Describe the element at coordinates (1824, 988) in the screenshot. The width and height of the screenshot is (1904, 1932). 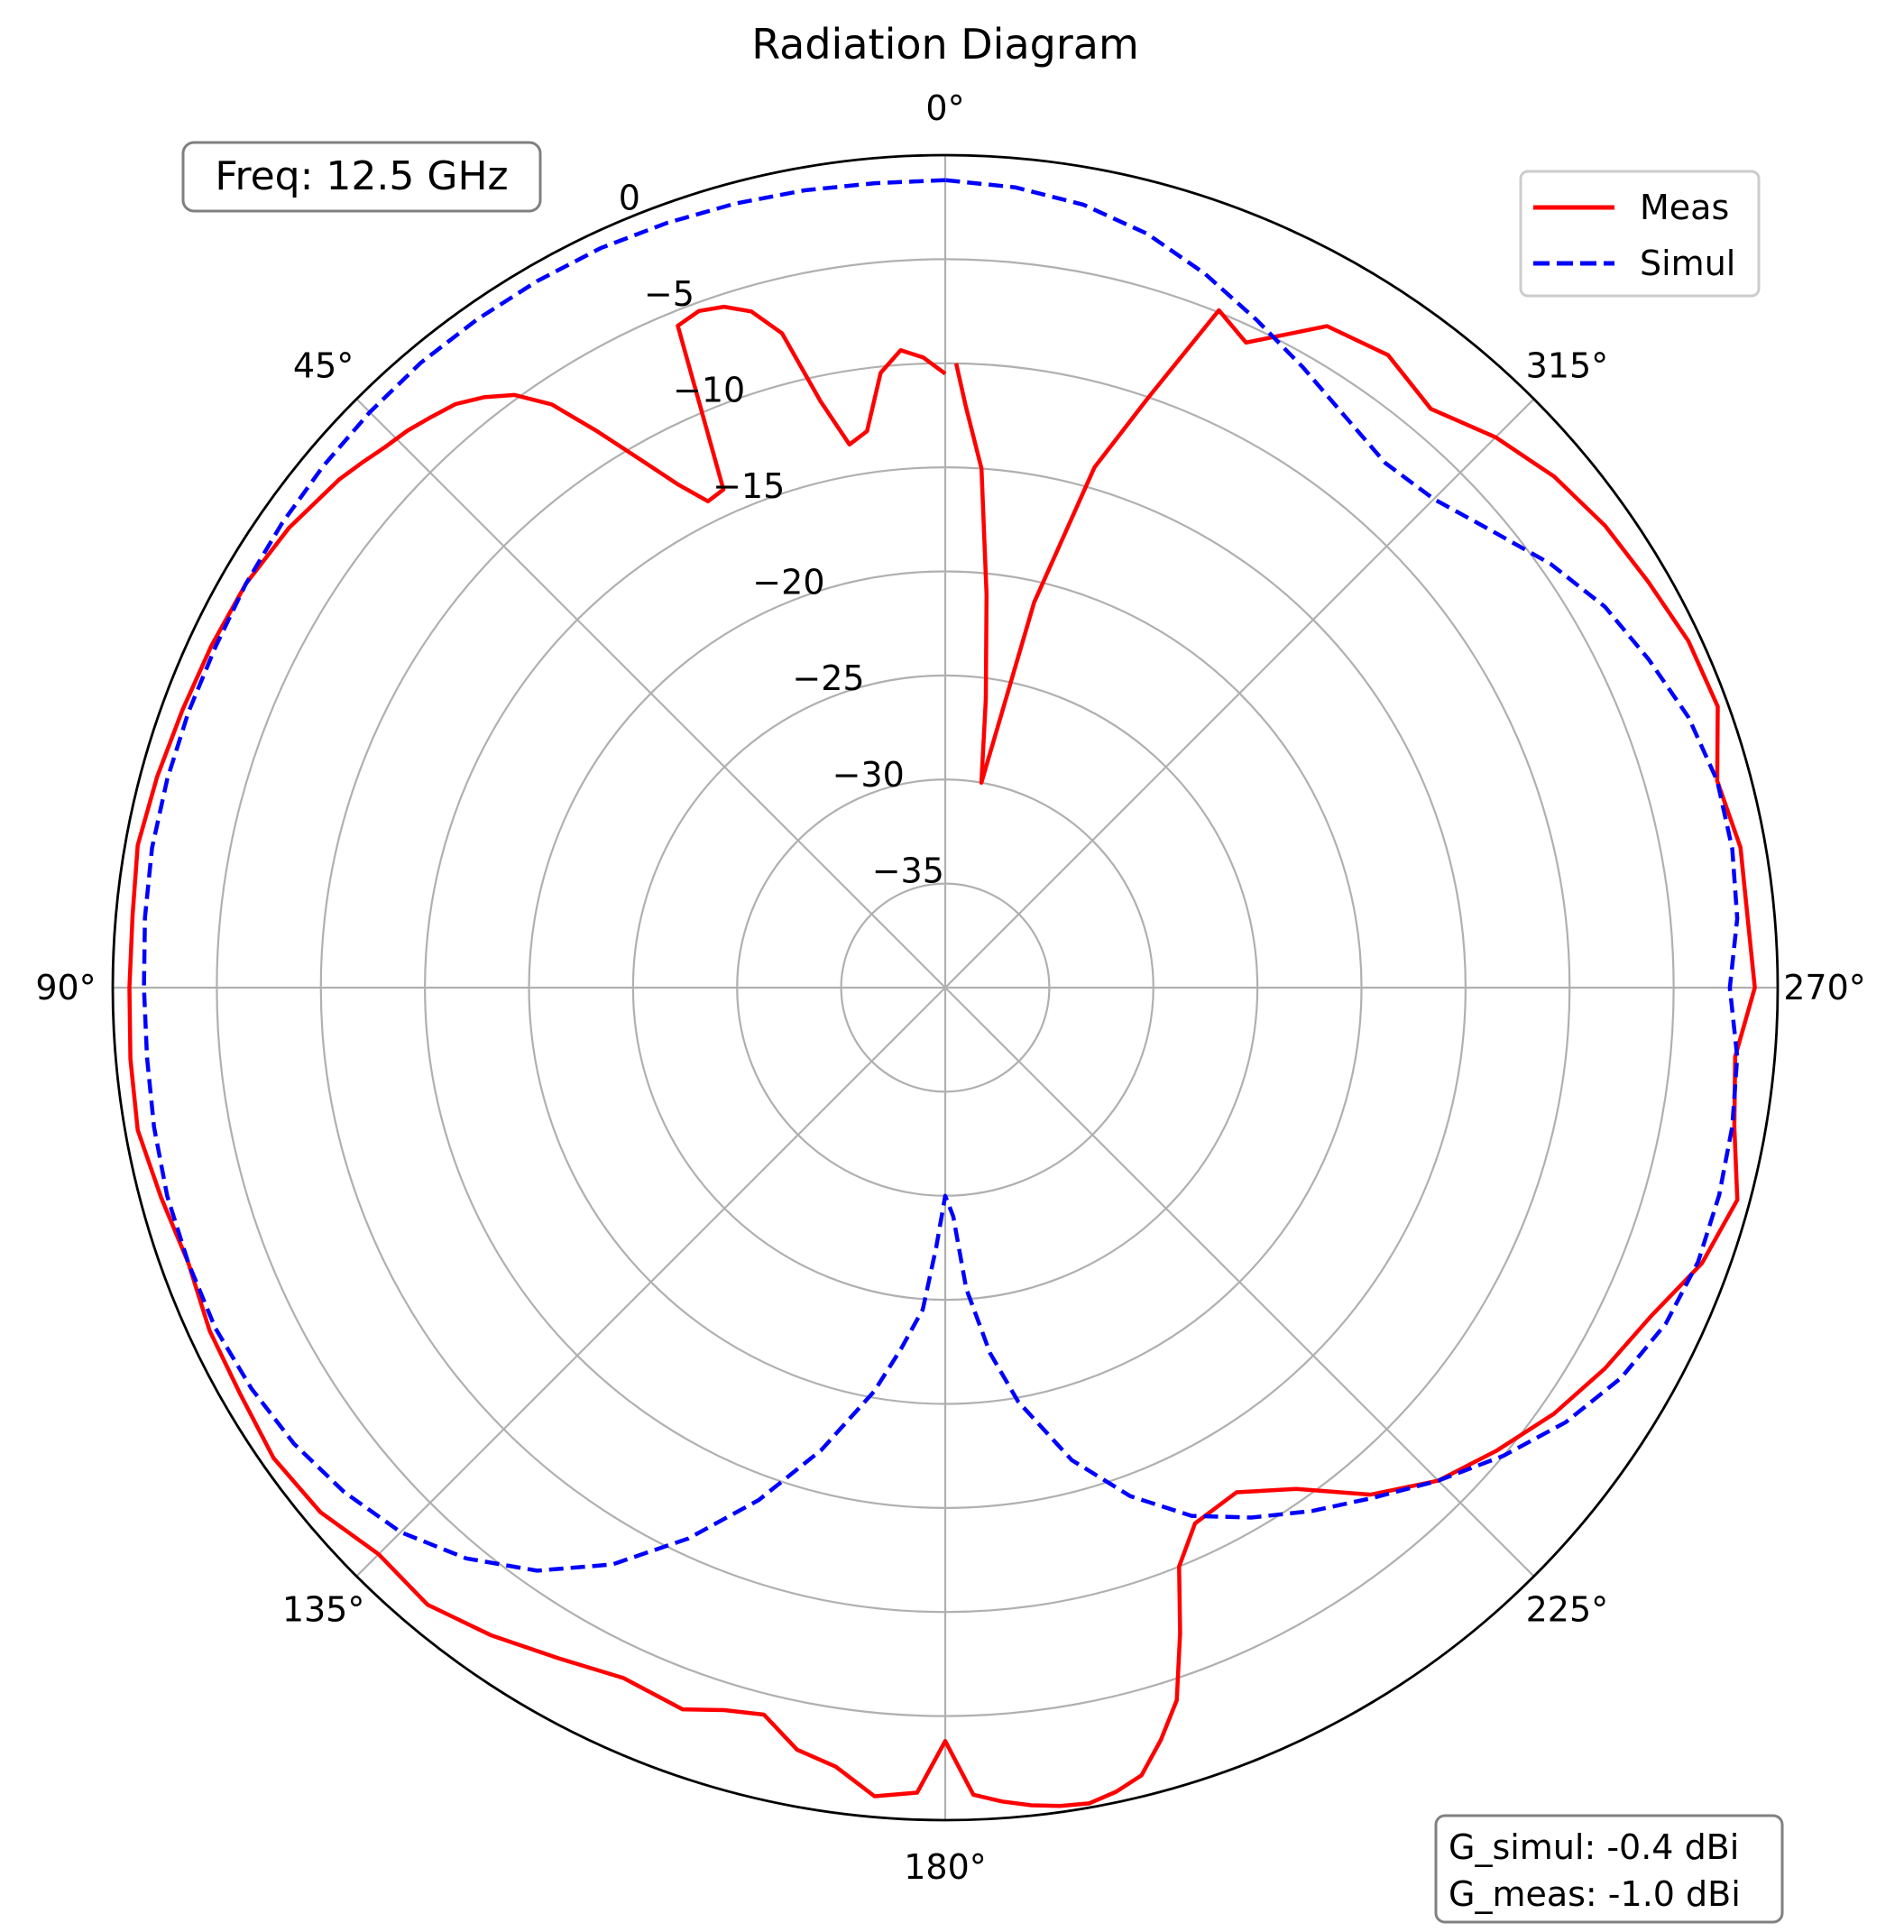
I see `theta-tick-label: 270°` at that location.